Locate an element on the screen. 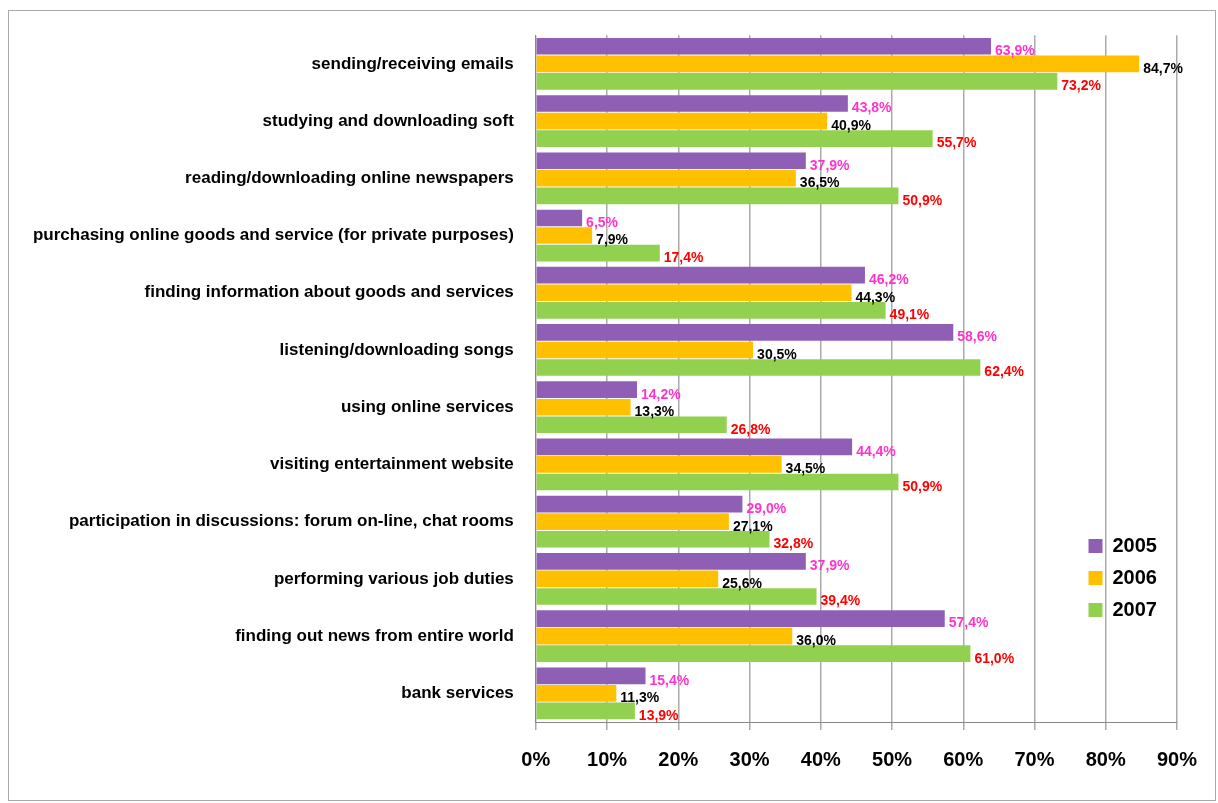  x-tick-label: 80% is located at coordinates (1105, 758).